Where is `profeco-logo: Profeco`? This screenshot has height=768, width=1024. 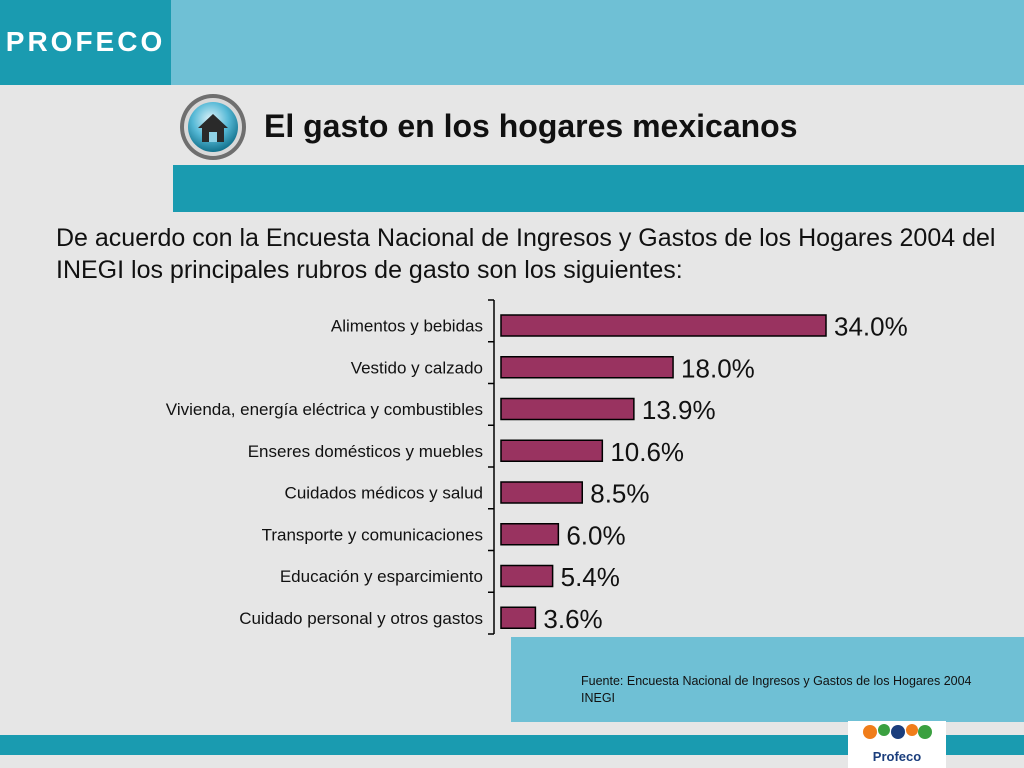
profeco-logo: Profeco is located at coordinates (897, 744).